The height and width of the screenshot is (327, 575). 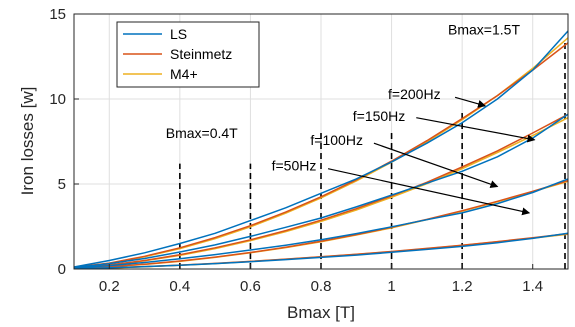 What do you see at coordinates (250, 286) in the screenshot?
I see `x-tick-label-2: 0.6` at bounding box center [250, 286].